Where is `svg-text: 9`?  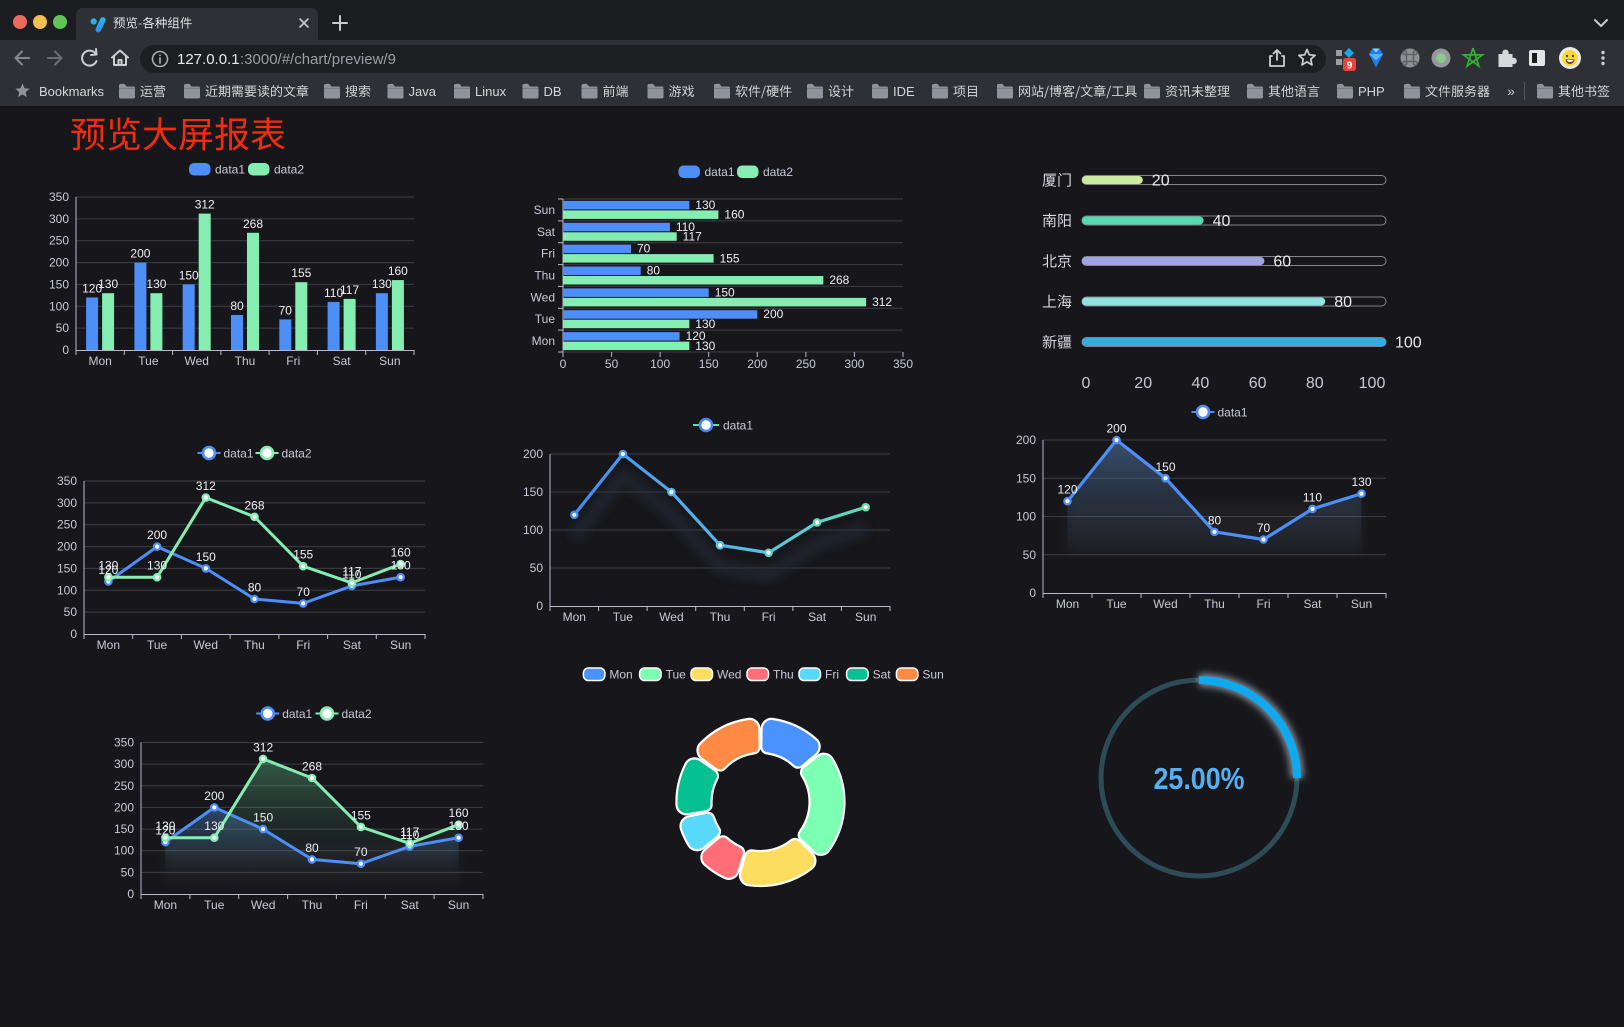 svg-text: 9 is located at coordinates (1350, 66).